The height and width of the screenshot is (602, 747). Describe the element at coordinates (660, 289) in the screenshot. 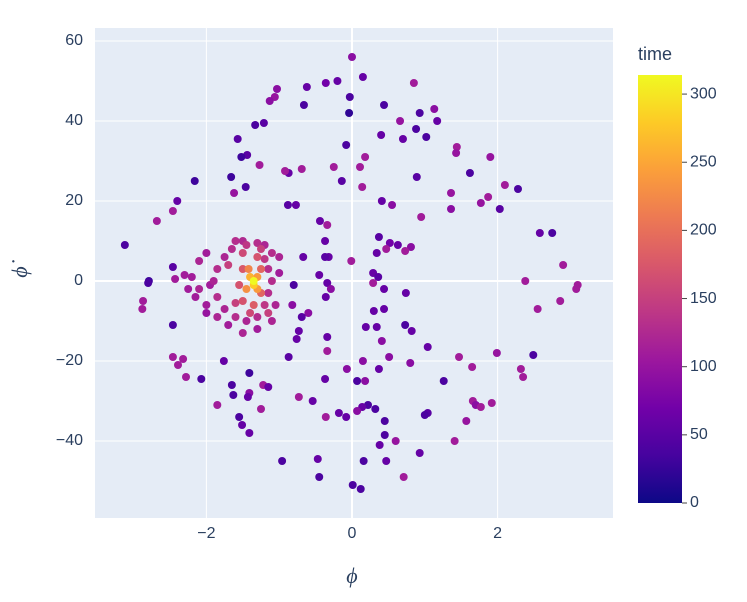

I see `colorbar` at that location.